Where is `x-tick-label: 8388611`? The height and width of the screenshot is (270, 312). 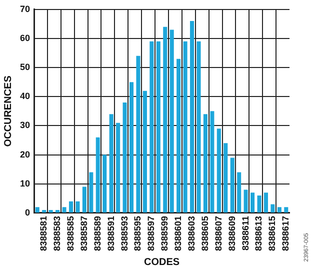
x-tick-label: 8388611 is located at coordinates (245, 233).